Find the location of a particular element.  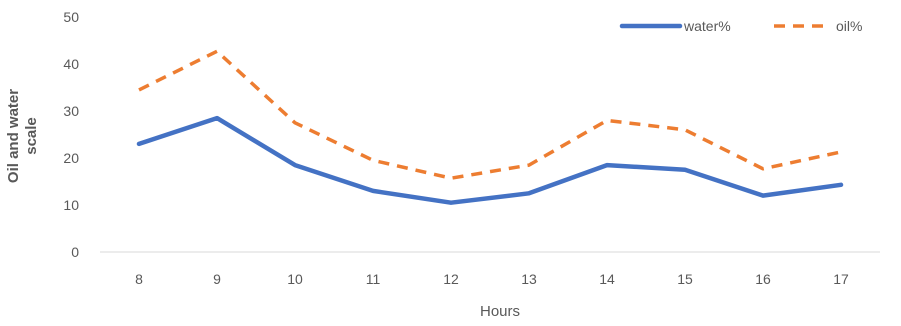

x-tick-label: 14 is located at coordinates (607, 279).